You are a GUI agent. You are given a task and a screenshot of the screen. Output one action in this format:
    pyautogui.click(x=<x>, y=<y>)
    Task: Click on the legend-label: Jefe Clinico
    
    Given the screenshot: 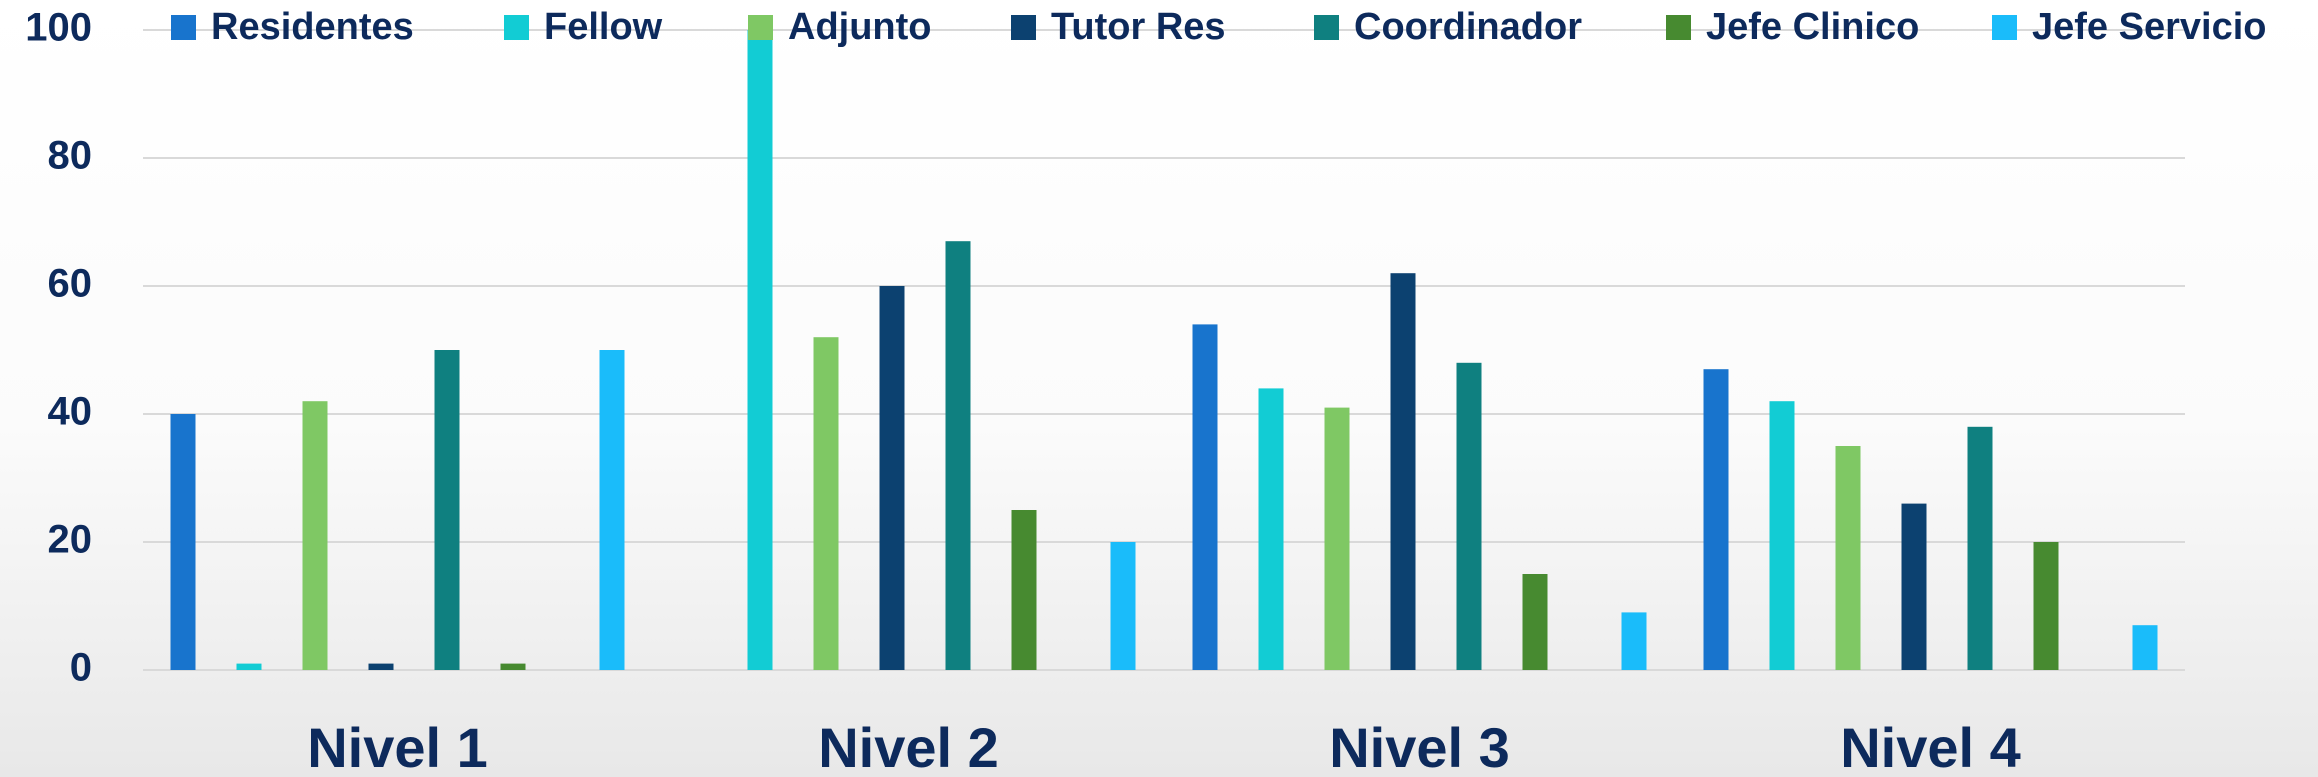 What is the action you would take?
    pyautogui.click(x=1812, y=27)
    